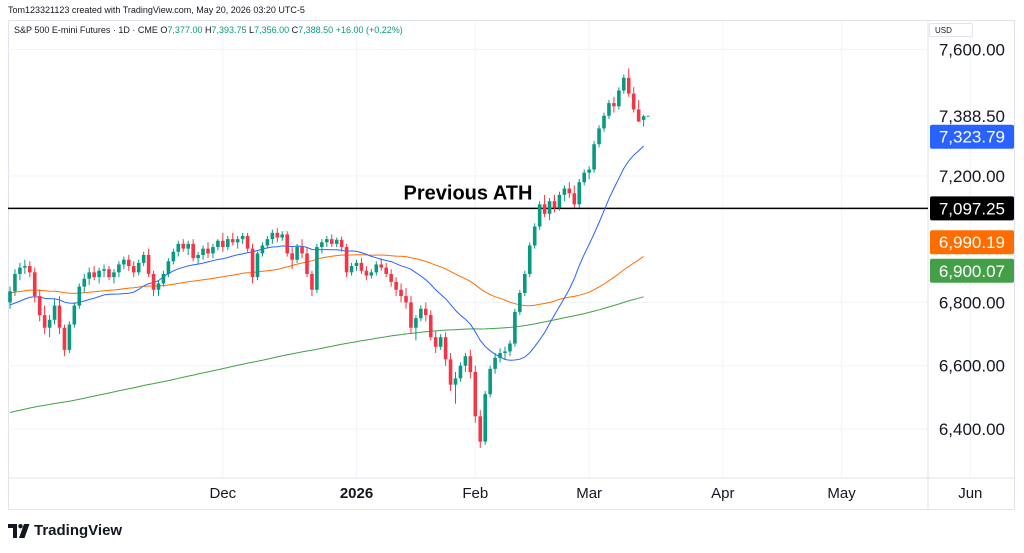 Image resolution: width=1024 pixels, height=553 pixels. What do you see at coordinates (65, 530) in the screenshot?
I see `tradingview-logo: TradingView` at bounding box center [65, 530].